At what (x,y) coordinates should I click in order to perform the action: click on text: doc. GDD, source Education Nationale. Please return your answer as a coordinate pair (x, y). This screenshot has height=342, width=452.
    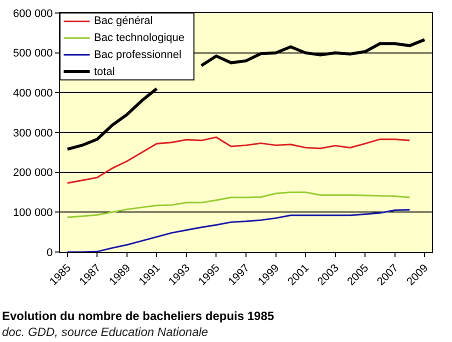
    Looking at the image, I should click on (105, 332).